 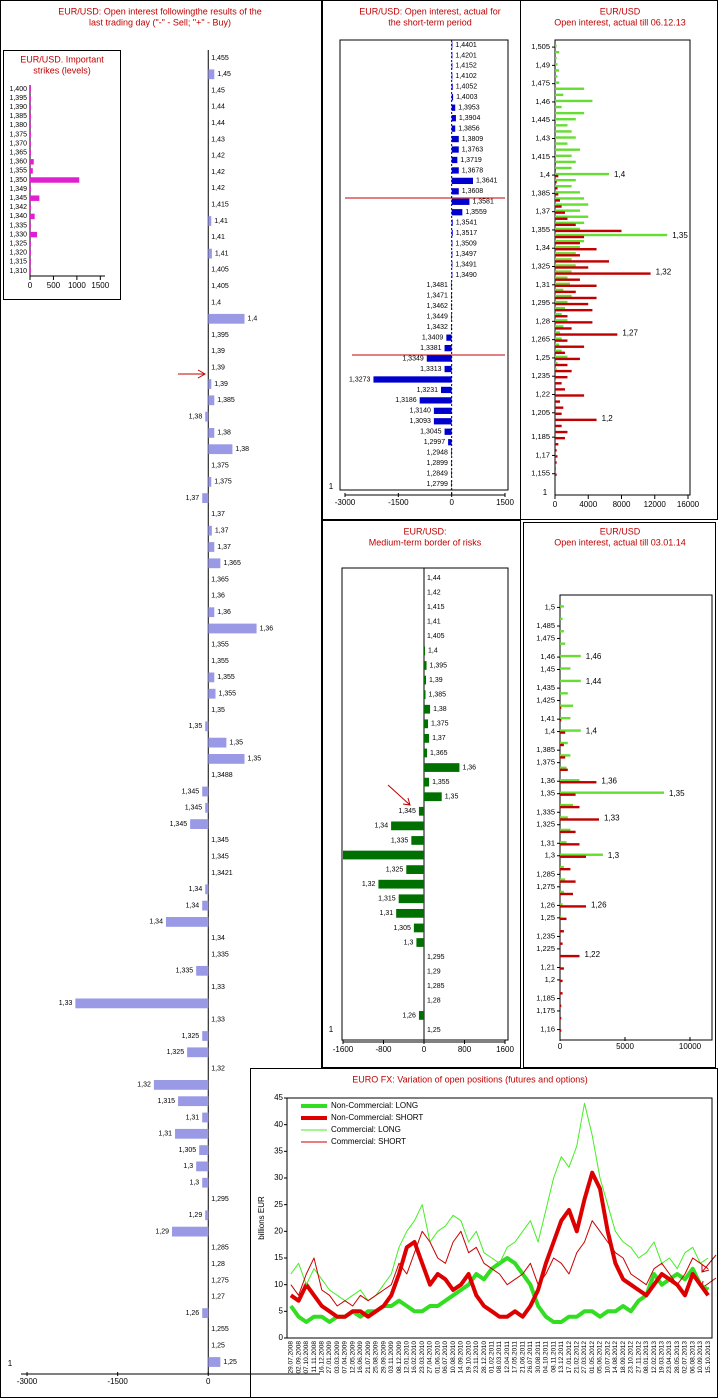 What do you see at coordinates (499, 1202) in the screenshot?
I see `line-series` at bounding box center [499, 1202].